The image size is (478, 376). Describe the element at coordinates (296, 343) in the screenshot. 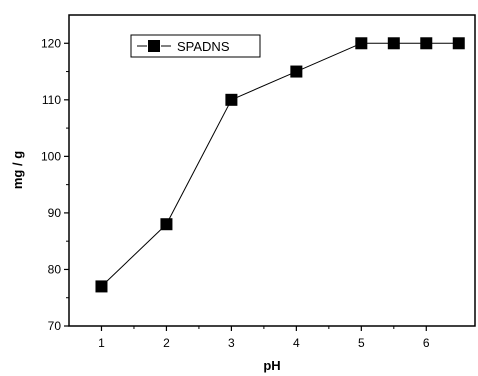

I see `x-tick-label: 4` at that location.